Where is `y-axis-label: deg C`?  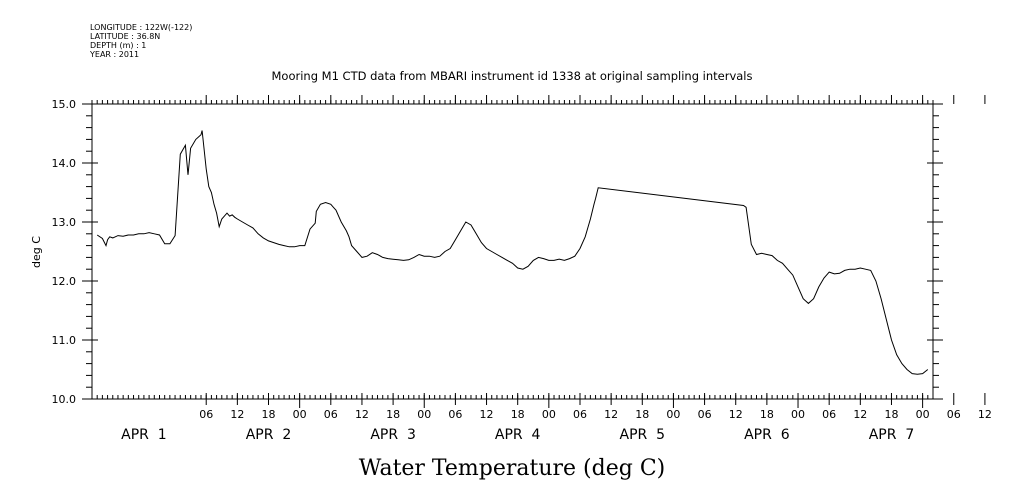
y-axis-label: deg C is located at coordinates (36, 252).